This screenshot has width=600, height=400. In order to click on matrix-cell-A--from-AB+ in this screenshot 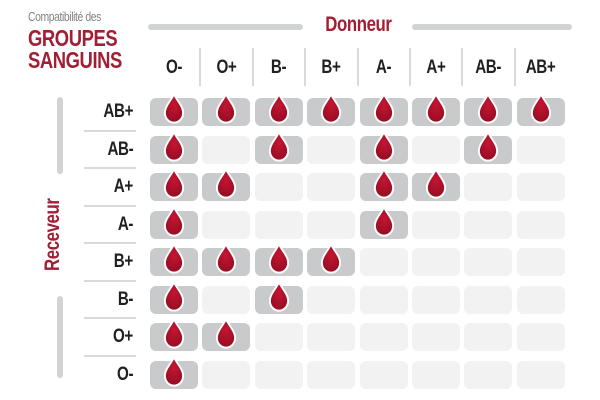, I will do `click(540, 224)`.